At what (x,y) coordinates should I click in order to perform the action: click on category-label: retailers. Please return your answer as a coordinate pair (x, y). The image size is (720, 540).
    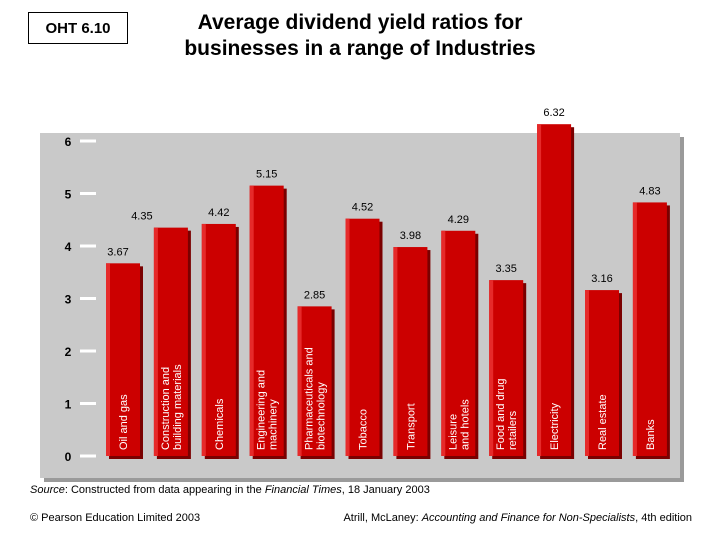
    Looking at the image, I should click on (513, 430).